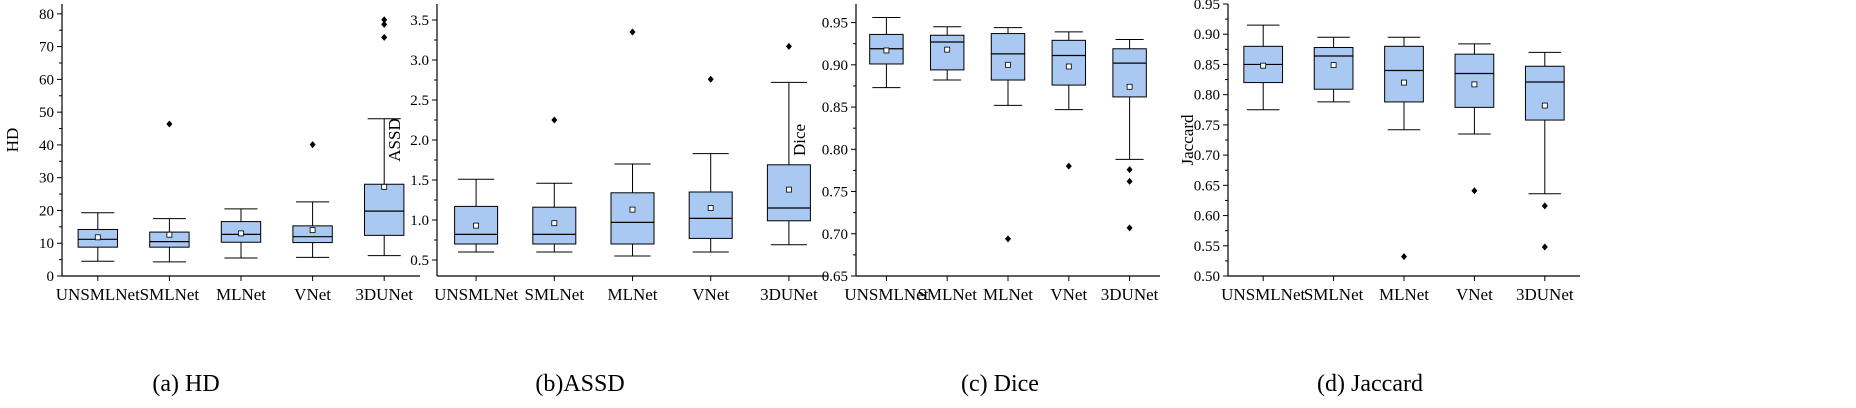  What do you see at coordinates (835, 235) in the screenshot?
I see `y-tick-label: 0.70` at bounding box center [835, 235].